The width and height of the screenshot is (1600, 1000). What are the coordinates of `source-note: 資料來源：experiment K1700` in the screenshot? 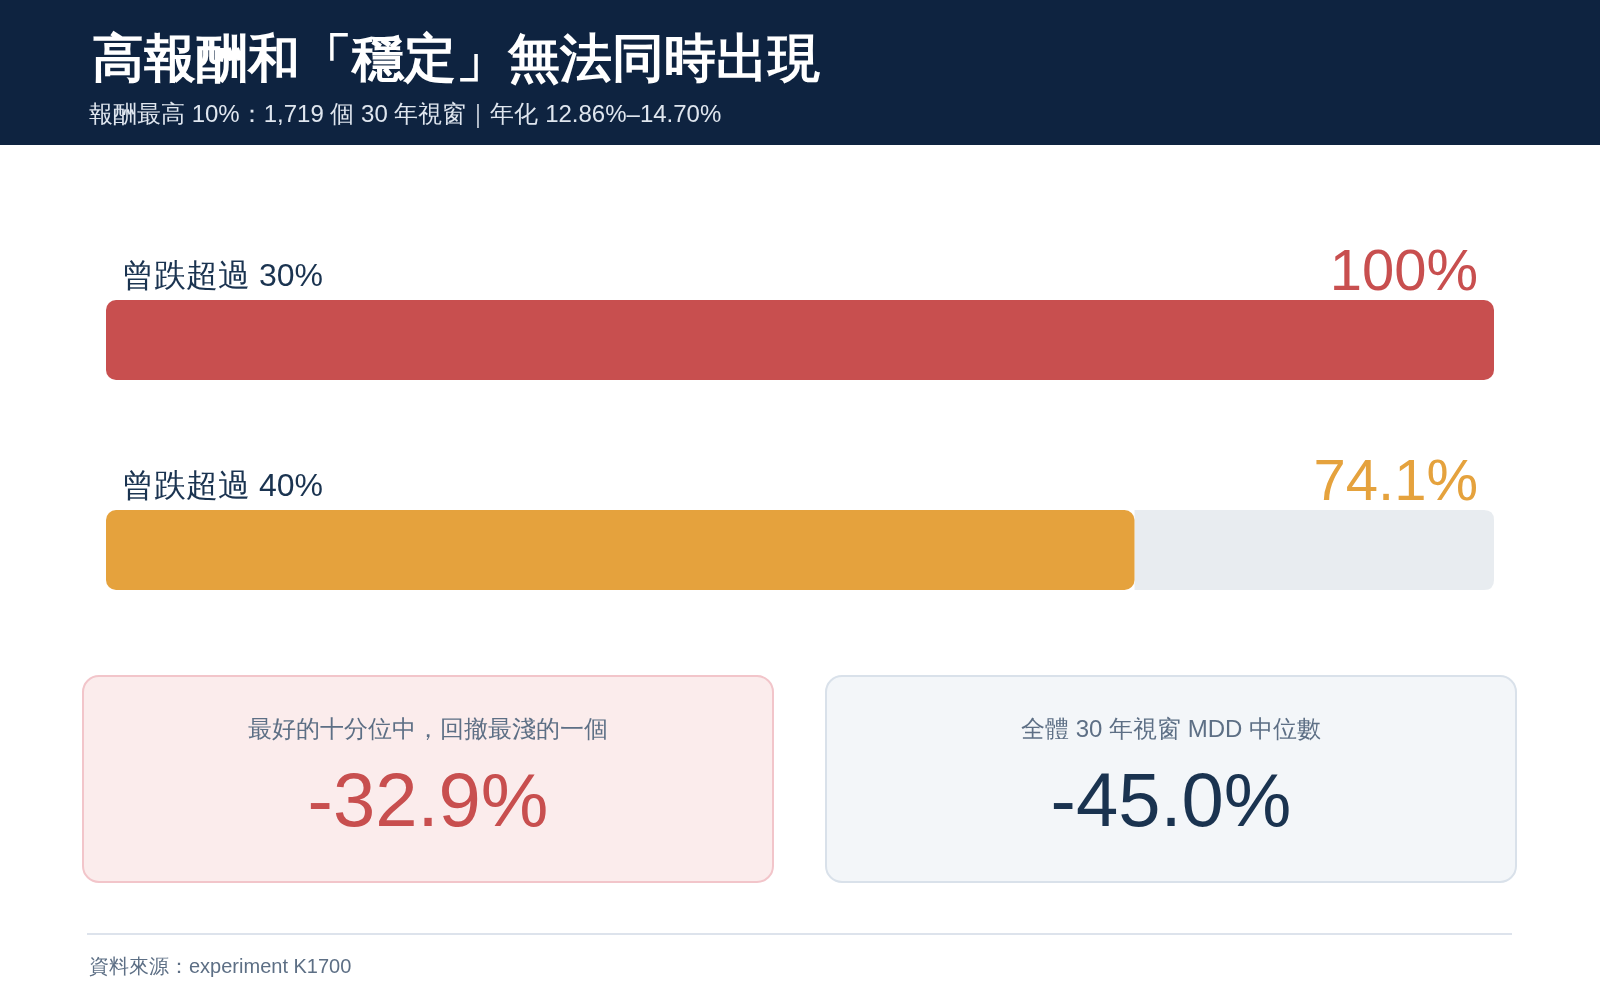 It's located at (220, 966).